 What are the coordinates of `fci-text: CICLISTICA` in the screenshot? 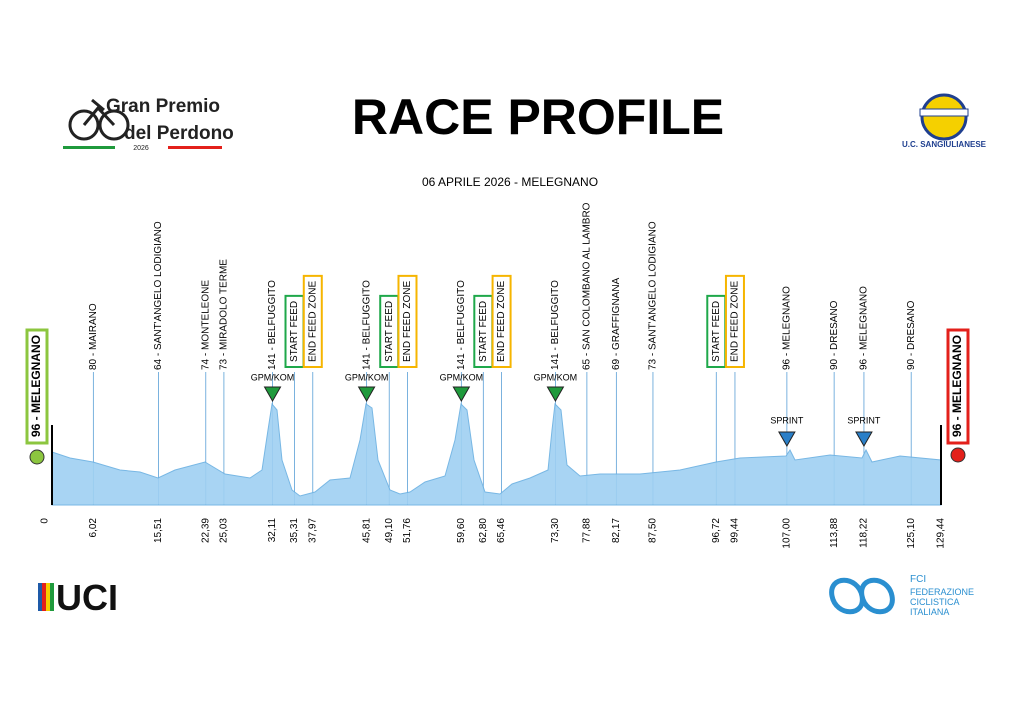 It's located at (935, 602).